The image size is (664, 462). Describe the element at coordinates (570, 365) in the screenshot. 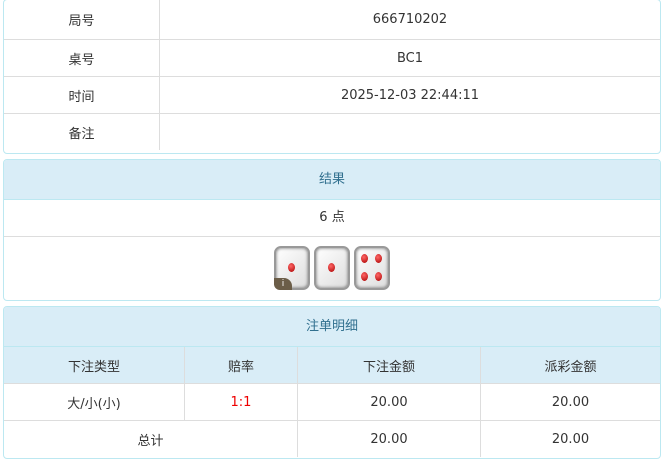

I see `header-payout: 派彩金额` at that location.